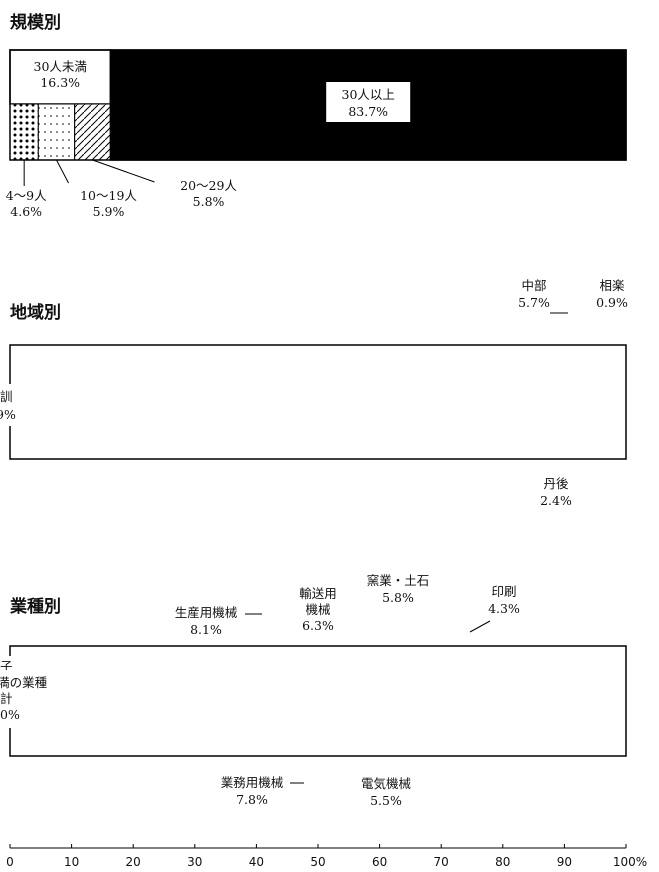 This screenshot has width=659, height=872. Describe the element at coordinates (6, 396) in the screenshot. I see `region-label-otokuni-line-0: 乙訓` at that location.